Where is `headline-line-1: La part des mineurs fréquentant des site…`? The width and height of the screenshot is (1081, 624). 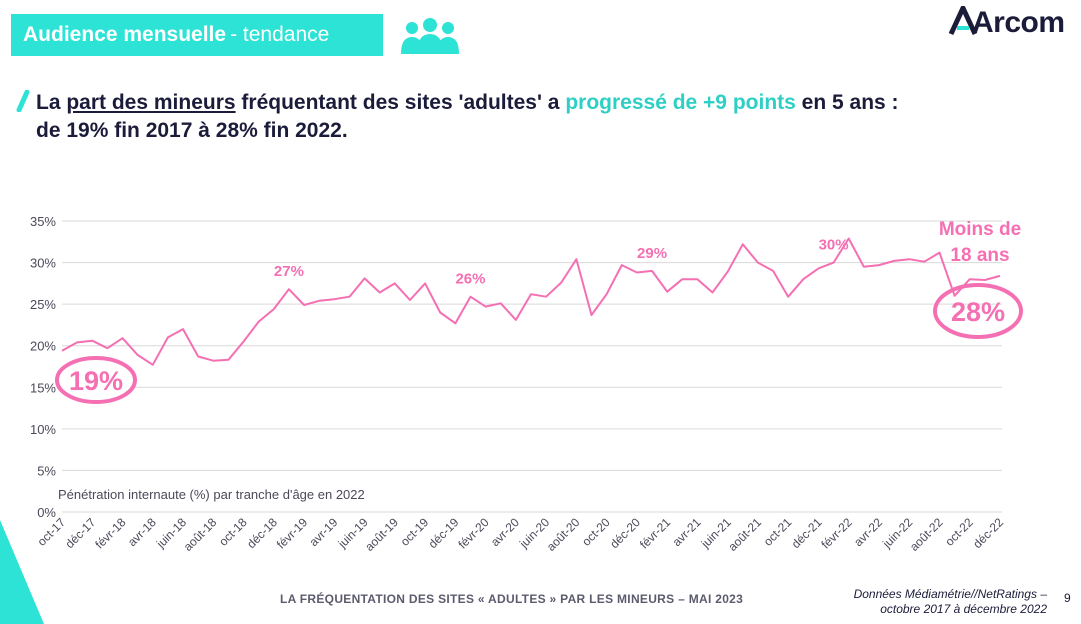 headline-line-1: La part des mineurs fréquentant des site… is located at coordinates (536, 103).